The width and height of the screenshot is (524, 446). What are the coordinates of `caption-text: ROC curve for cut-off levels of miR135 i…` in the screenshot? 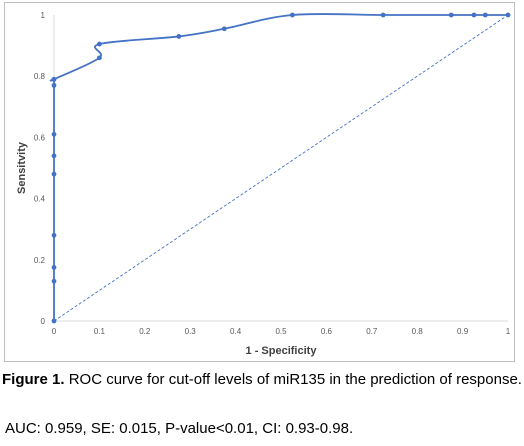 It's located at (295, 379).